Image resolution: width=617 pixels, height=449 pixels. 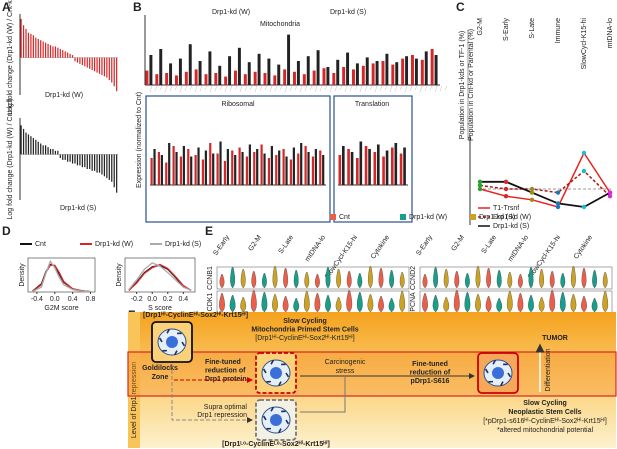 I want to click on gene-label: CCNB1, so click(x=210, y=278).